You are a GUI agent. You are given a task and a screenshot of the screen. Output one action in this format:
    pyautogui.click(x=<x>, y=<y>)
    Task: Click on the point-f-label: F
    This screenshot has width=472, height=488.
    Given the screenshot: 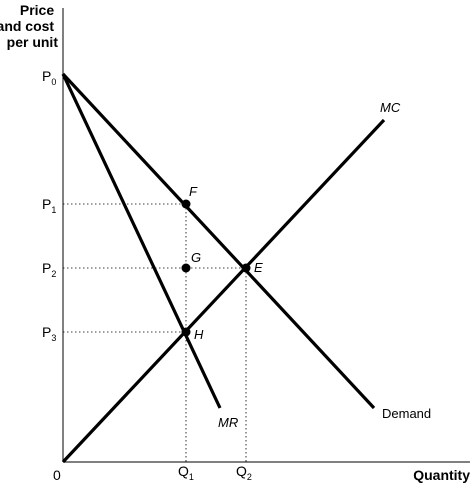 What is the action you would take?
    pyautogui.click(x=193, y=191)
    